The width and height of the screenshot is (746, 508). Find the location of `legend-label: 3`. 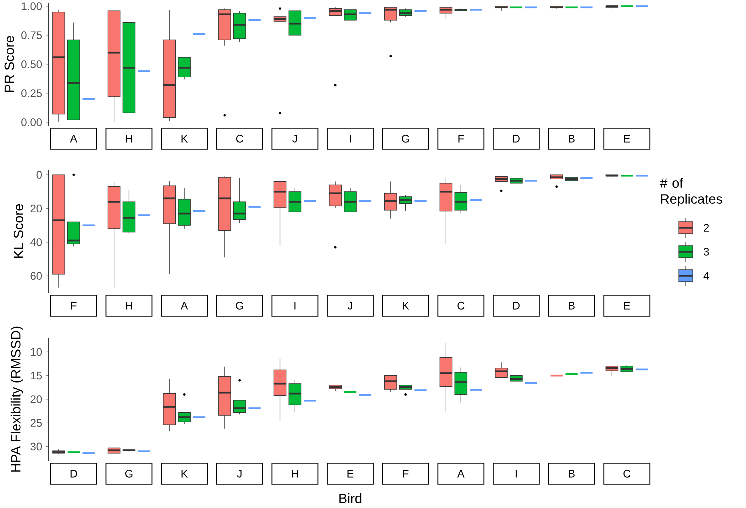

legend-label: 3 is located at coordinates (707, 252).